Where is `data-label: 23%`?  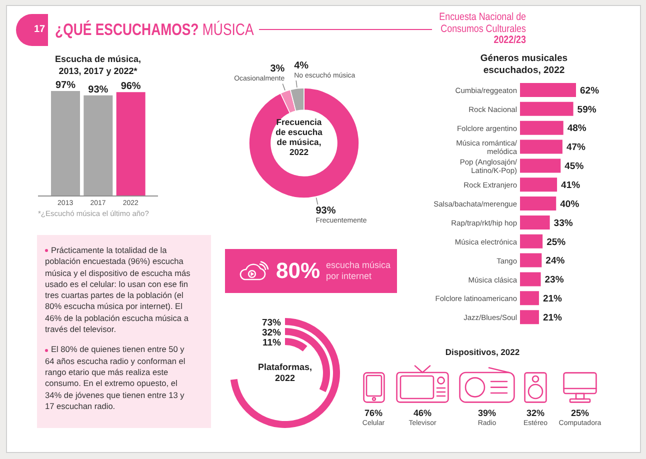
data-label: 23% is located at coordinates (554, 280).